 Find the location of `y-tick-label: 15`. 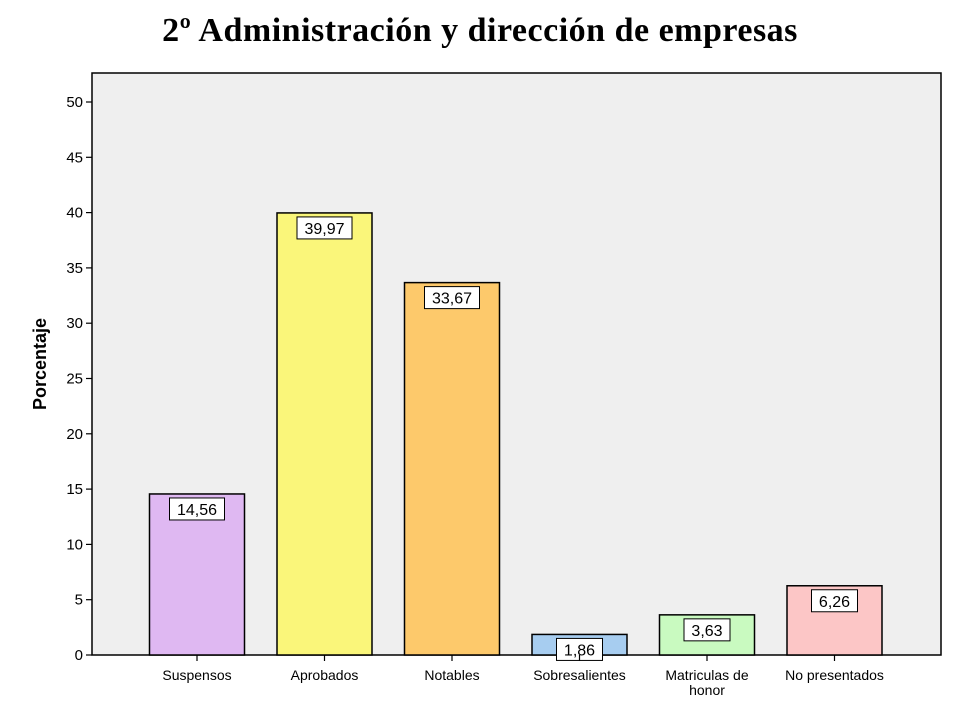

y-tick-label: 15 is located at coordinates (74, 489).